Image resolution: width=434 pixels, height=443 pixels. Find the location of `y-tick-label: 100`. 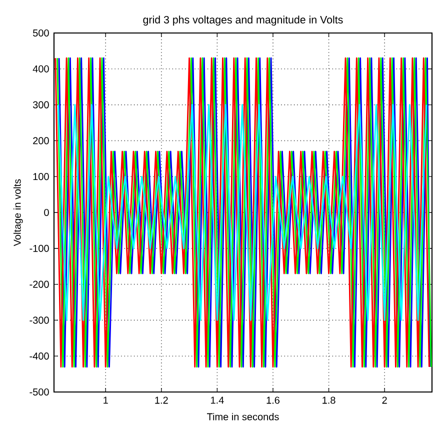

y-tick-label: 100 is located at coordinates (41, 176).